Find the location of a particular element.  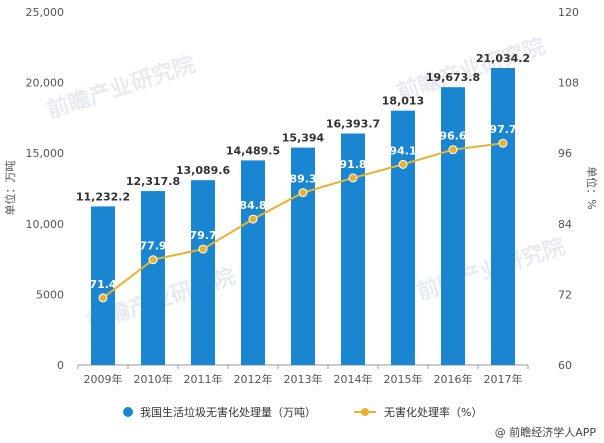

legend-line-label: 无害化处理率（%） is located at coordinates (433, 412).